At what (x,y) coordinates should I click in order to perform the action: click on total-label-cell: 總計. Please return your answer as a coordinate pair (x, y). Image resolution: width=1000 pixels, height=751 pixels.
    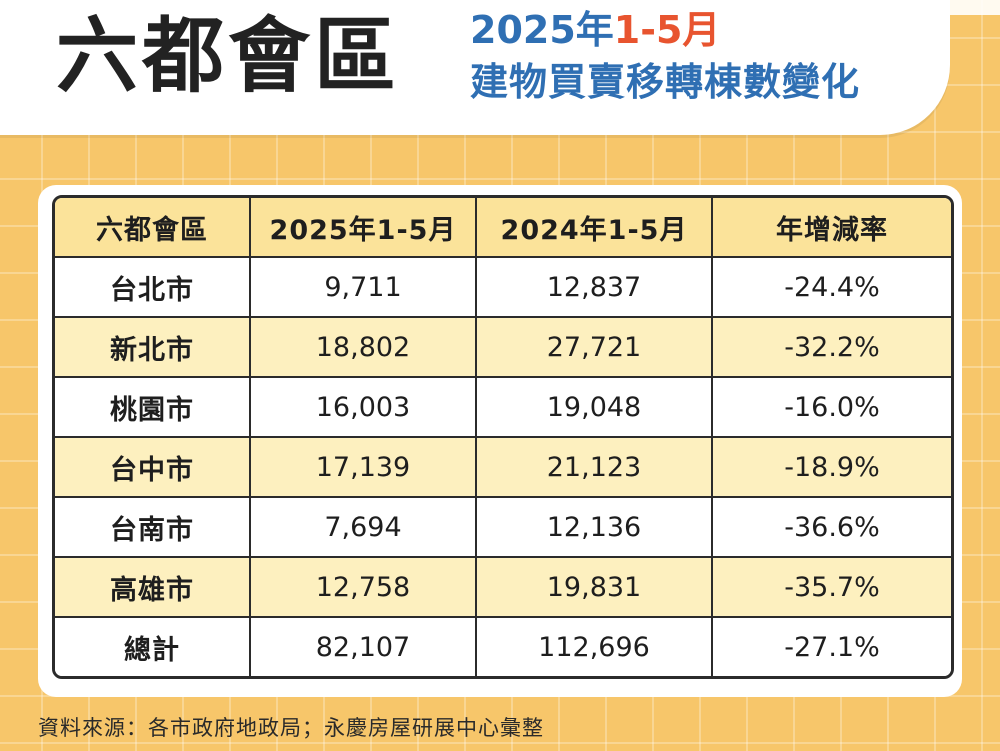
    Looking at the image, I should click on (153, 647).